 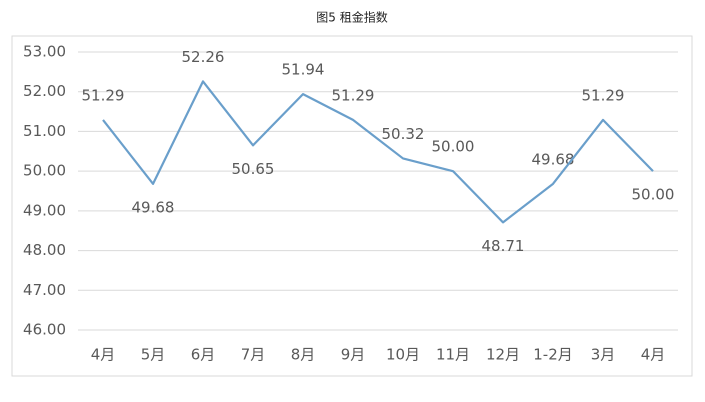 I want to click on x-tick-label: 10月, so click(x=403, y=355).